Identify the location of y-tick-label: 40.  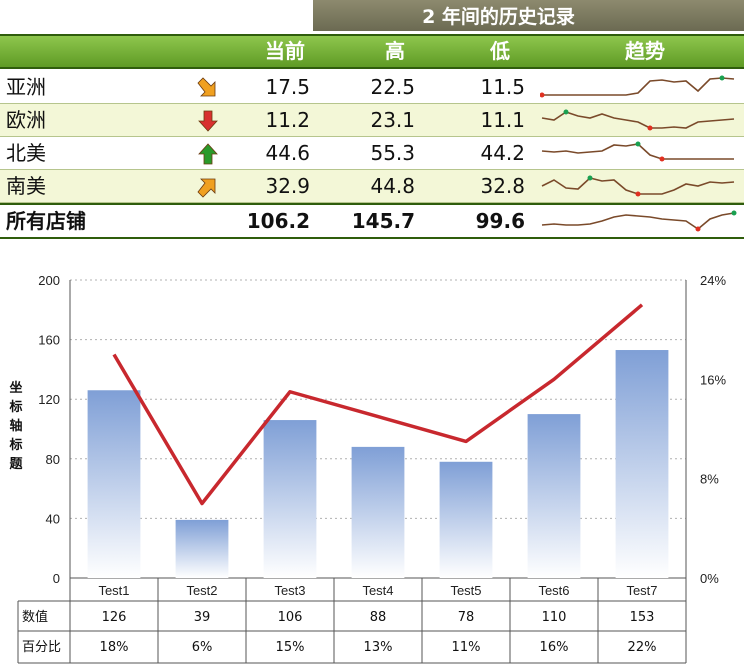
(53, 518).